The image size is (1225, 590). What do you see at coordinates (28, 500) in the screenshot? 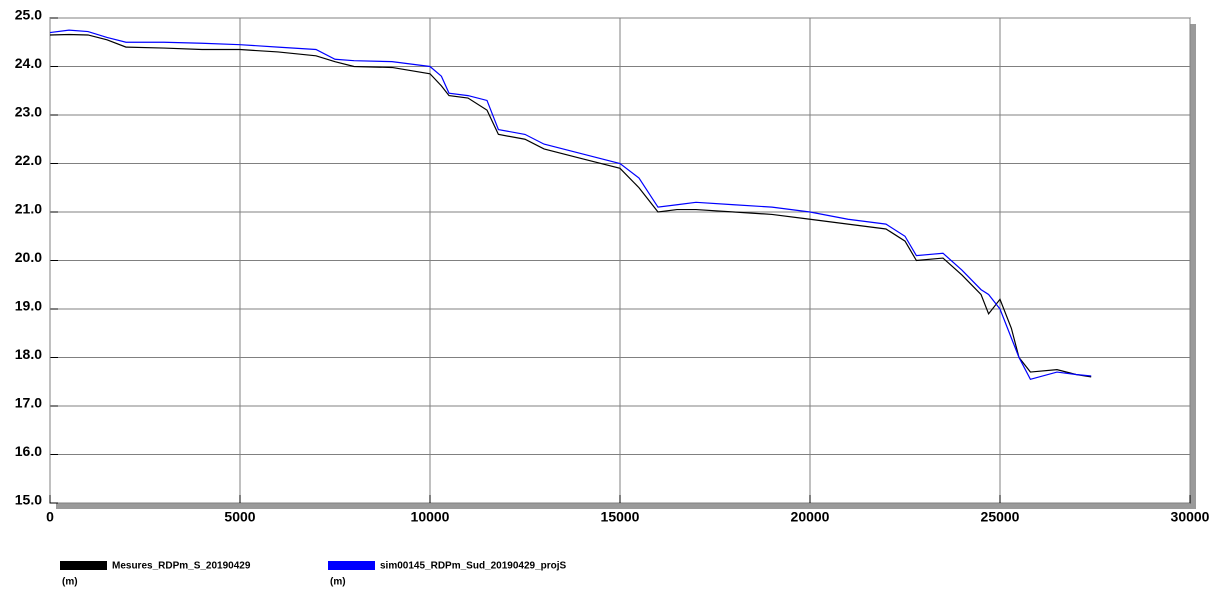
I see `y-tick-label: 15.0` at bounding box center [28, 500].